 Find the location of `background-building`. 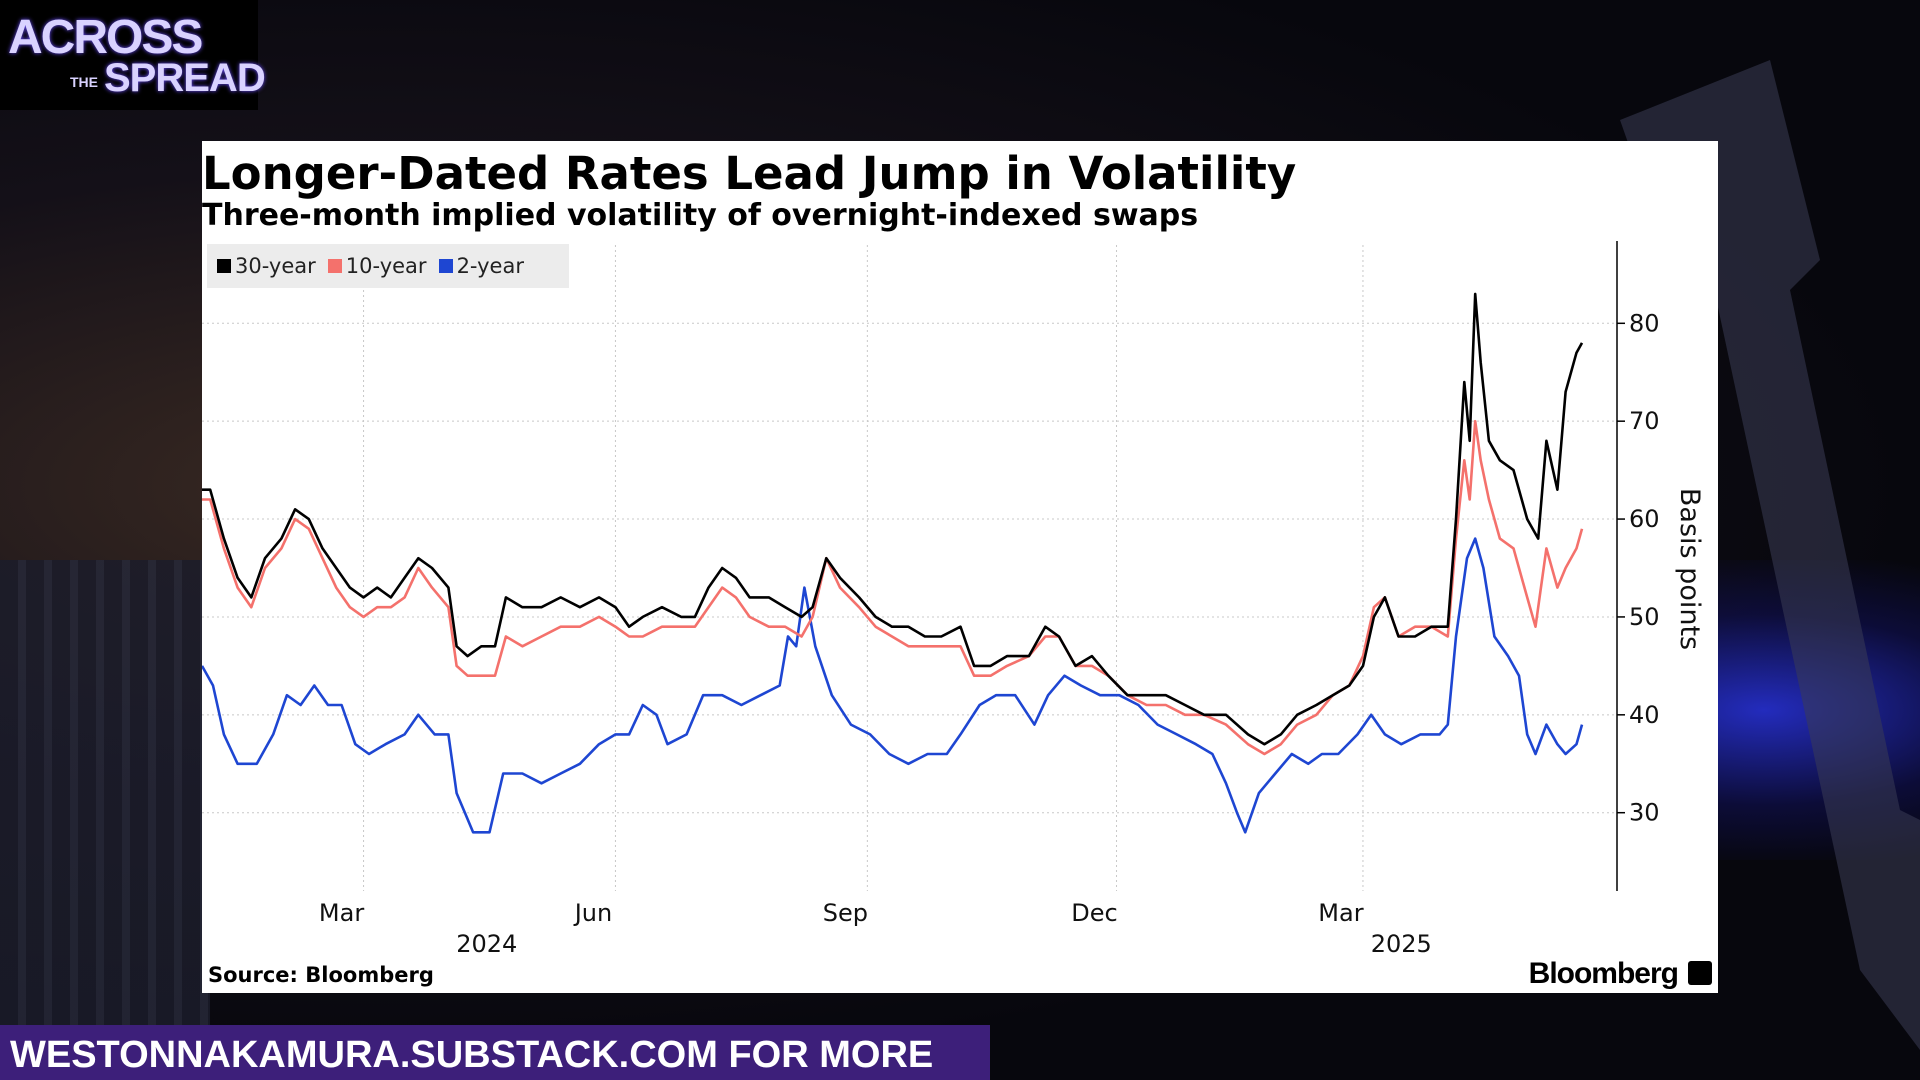

background-building is located at coordinates (105, 795).